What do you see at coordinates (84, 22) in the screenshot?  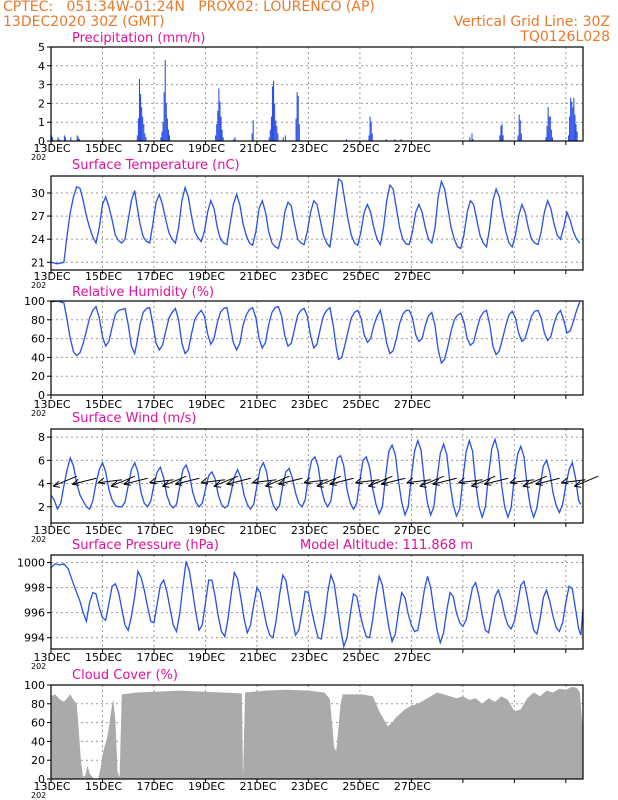 I see `run-time-label: 13DEC2020 30Z (GMT)` at bounding box center [84, 22].